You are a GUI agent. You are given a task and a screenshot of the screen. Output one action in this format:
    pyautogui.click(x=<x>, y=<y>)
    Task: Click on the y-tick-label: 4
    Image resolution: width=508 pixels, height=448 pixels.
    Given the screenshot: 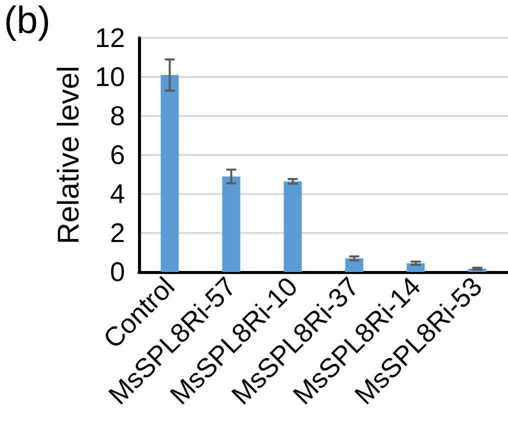 What is the action you would take?
    pyautogui.click(x=117, y=194)
    